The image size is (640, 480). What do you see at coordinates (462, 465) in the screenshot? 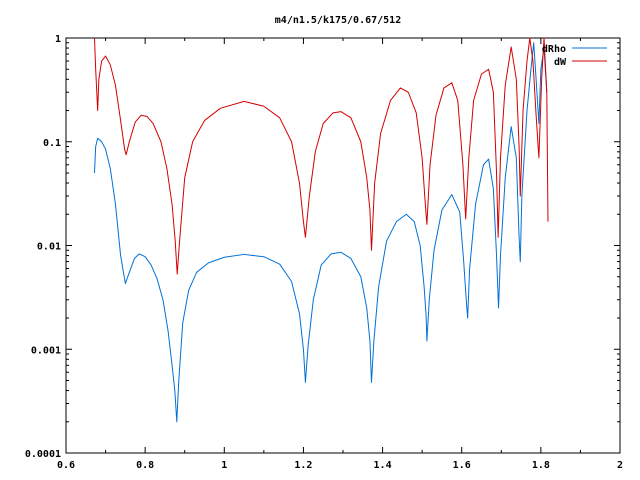
I see `x-tick-label: 1.6` at bounding box center [462, 465].